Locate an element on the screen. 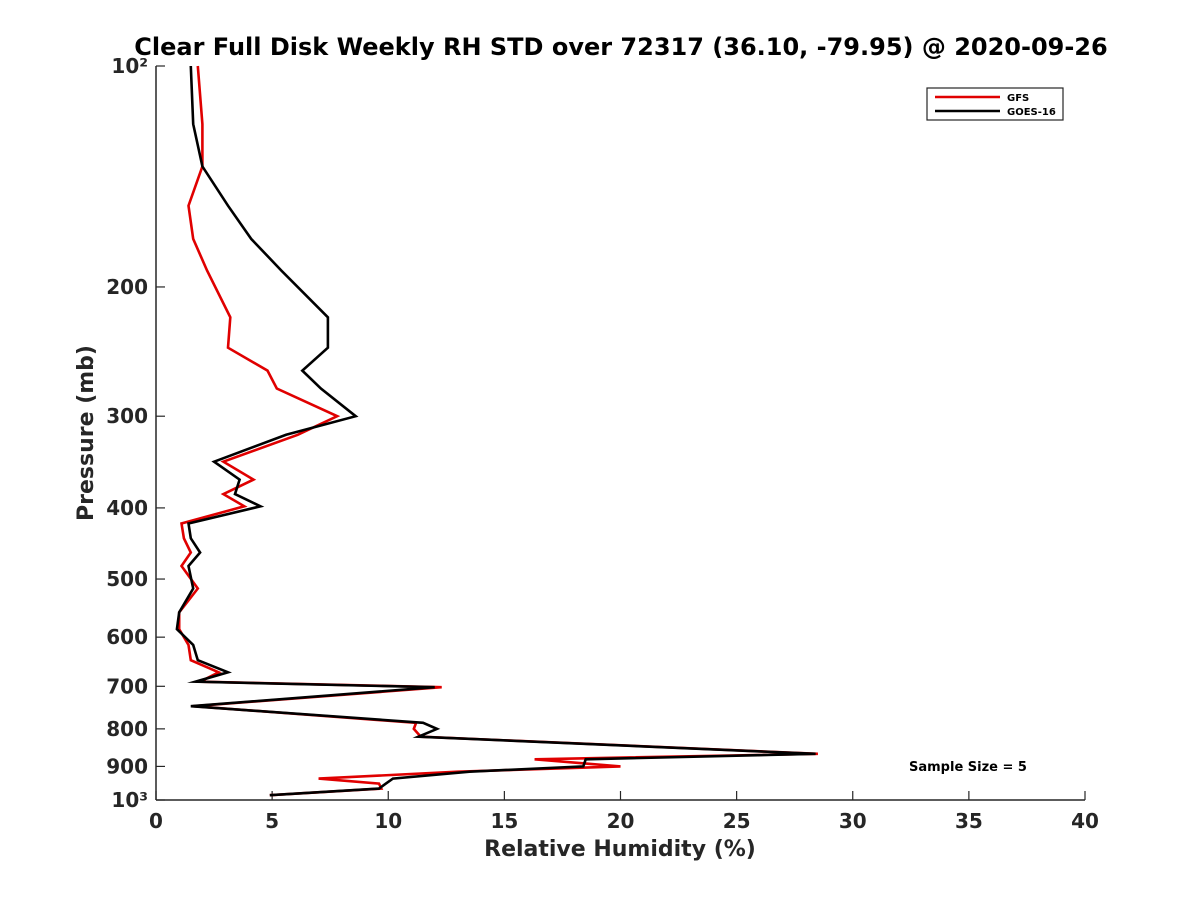 The width and height of the screenshot is (1200, 900). x-tick-label: 35 is located at coordinates (969, 821).